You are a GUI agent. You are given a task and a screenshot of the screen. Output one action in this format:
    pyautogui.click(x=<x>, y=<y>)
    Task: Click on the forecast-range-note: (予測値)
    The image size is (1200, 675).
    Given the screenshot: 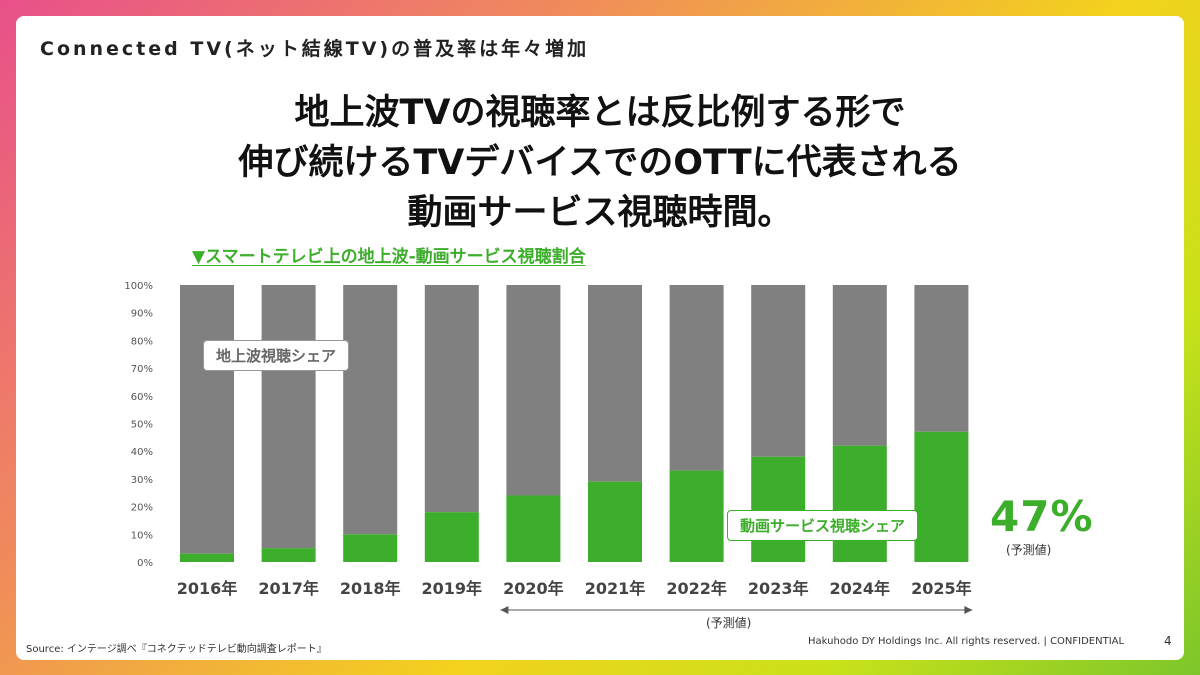 What is the action you would take?
    pyautogui.click(x=729, y=623)
    